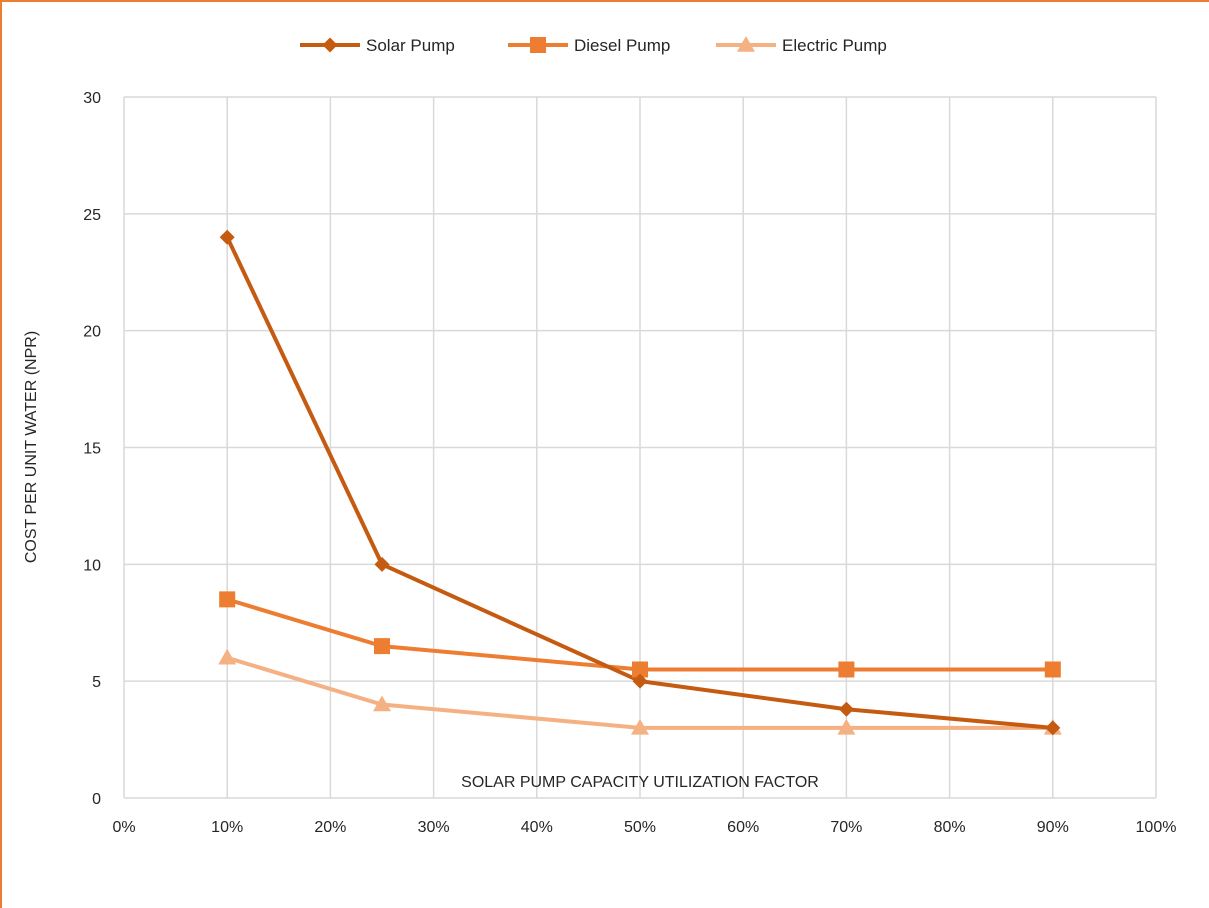 This screenshot has width=1209, height=908. What do you see at coordinates (31, 447) in the screenshot?
I see `y-axis-title: COST PER UNIT WATER (NPR)` at bounding box center [31, 447].